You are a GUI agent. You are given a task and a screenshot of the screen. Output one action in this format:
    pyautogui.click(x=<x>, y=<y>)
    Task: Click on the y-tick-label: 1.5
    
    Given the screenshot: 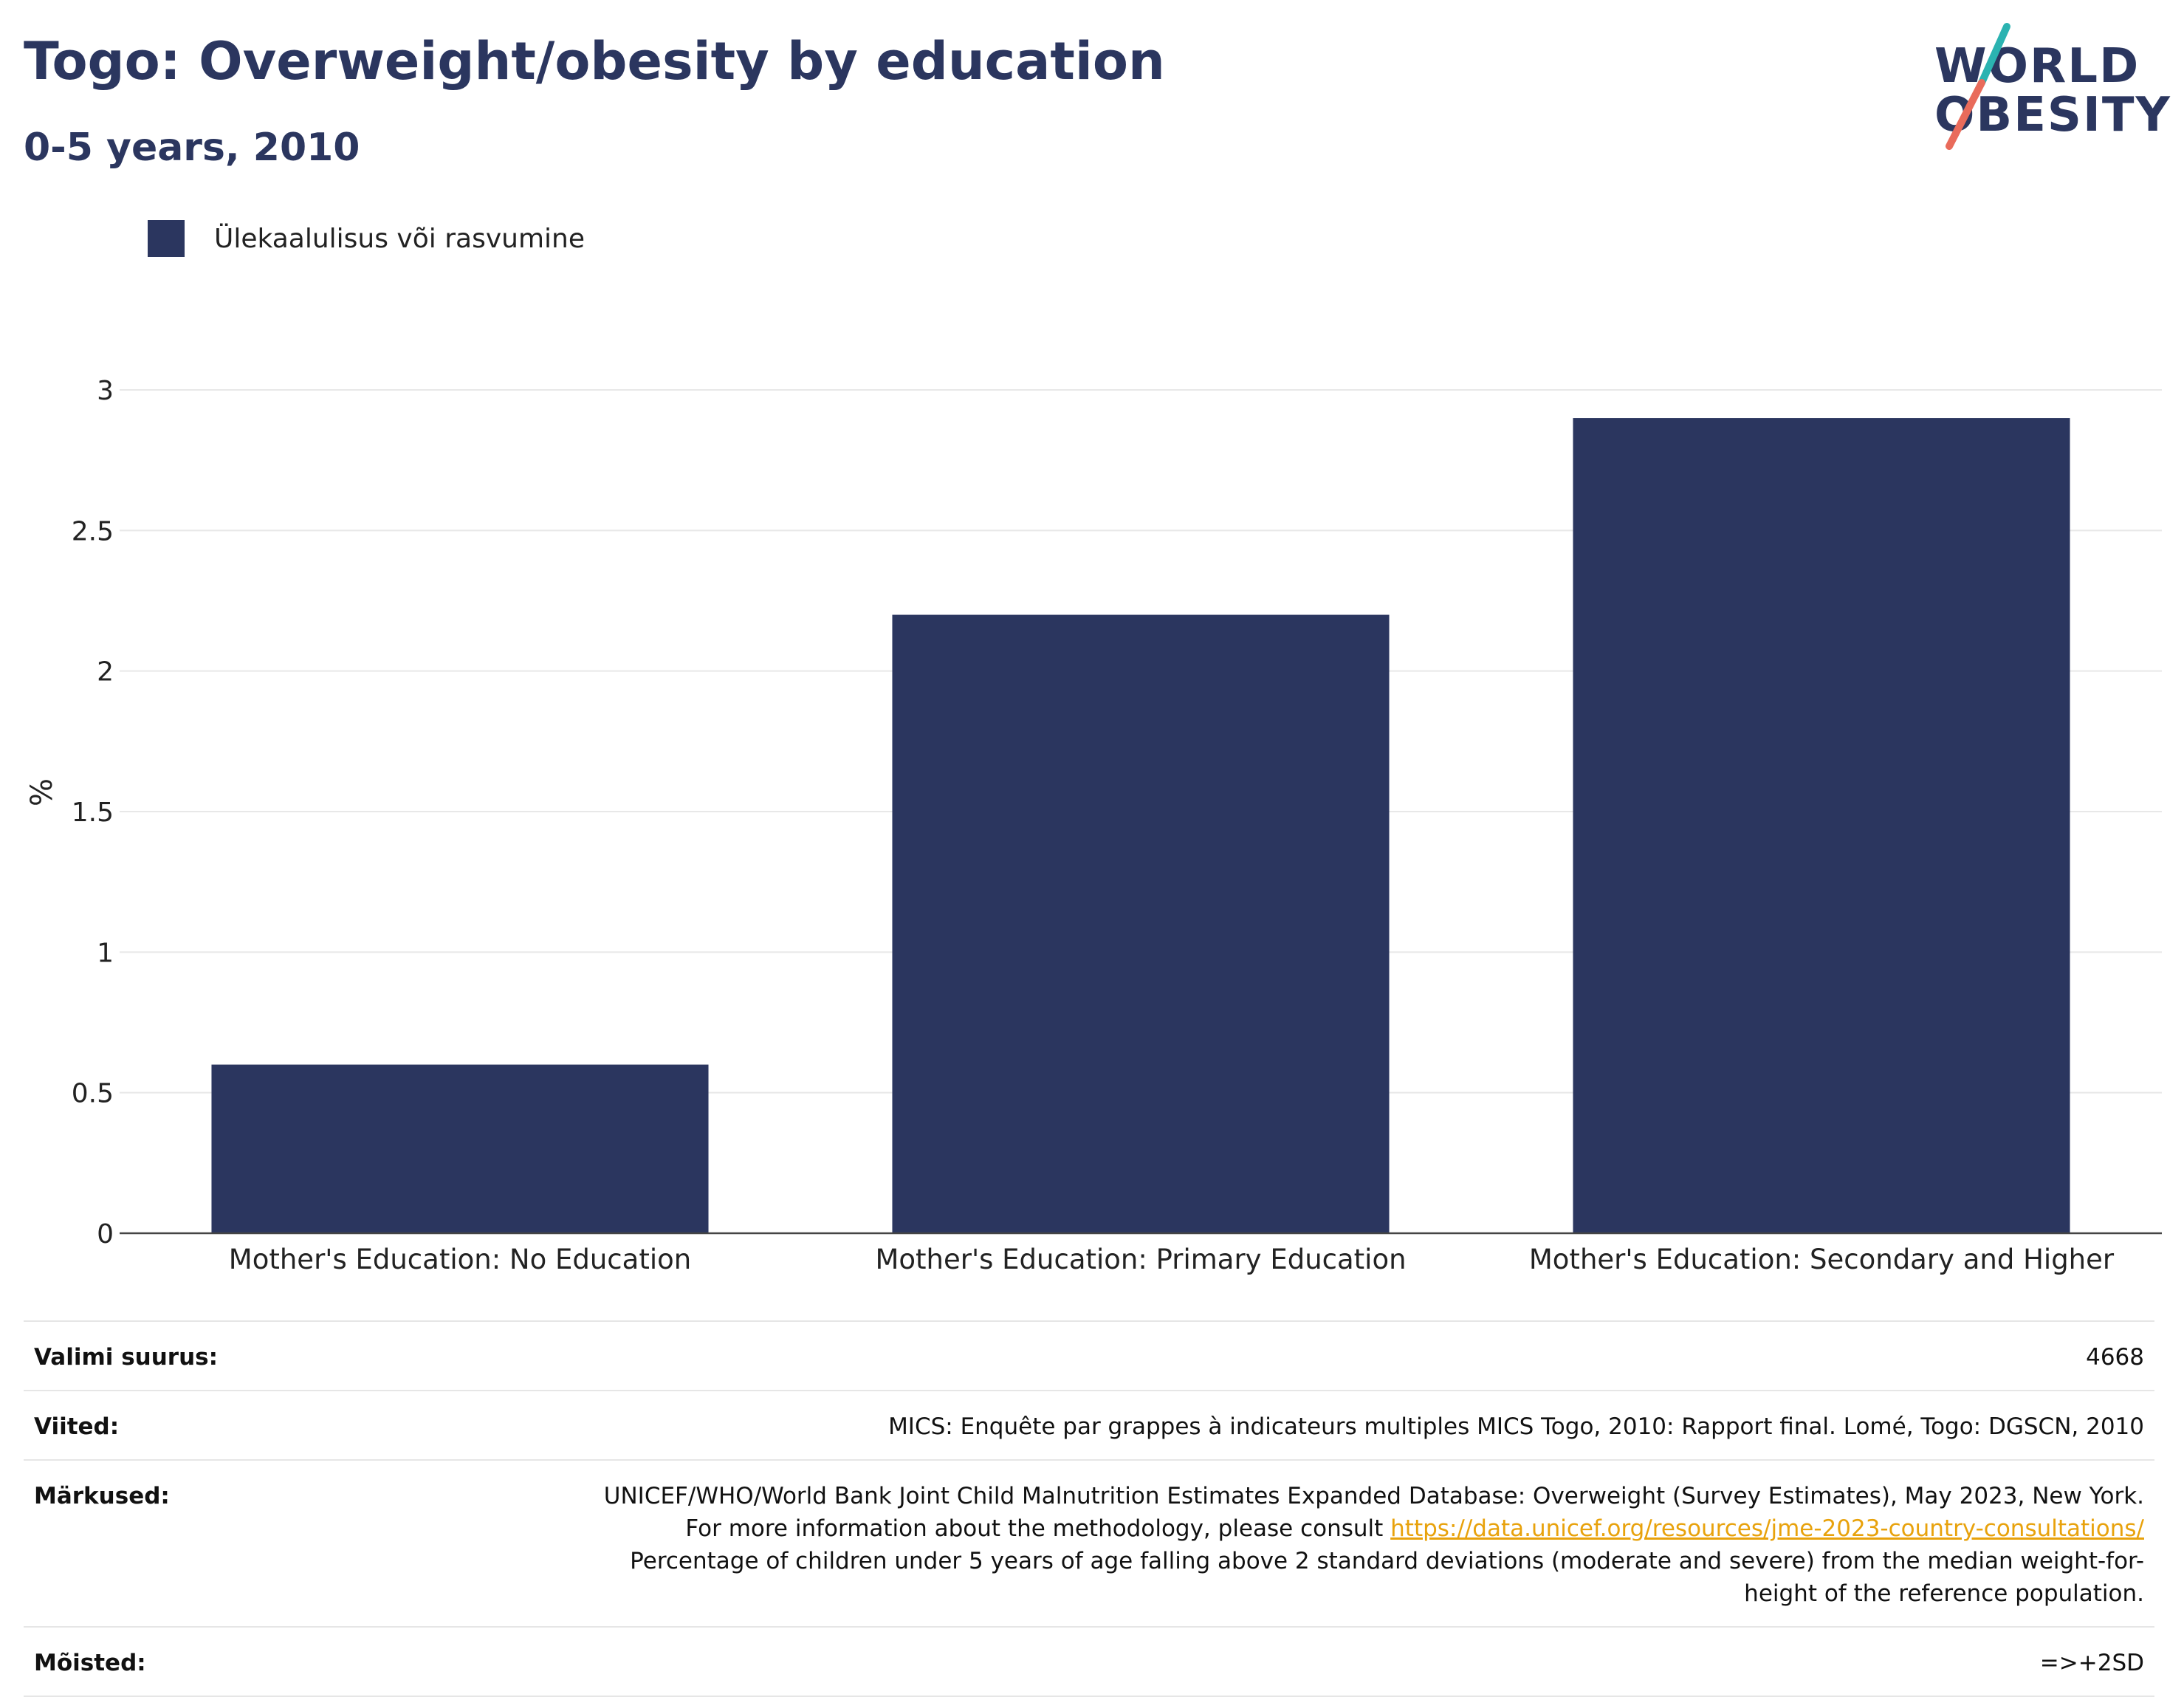 What is the action you would take?
    pyautogui.click(x=93, y=813)
    